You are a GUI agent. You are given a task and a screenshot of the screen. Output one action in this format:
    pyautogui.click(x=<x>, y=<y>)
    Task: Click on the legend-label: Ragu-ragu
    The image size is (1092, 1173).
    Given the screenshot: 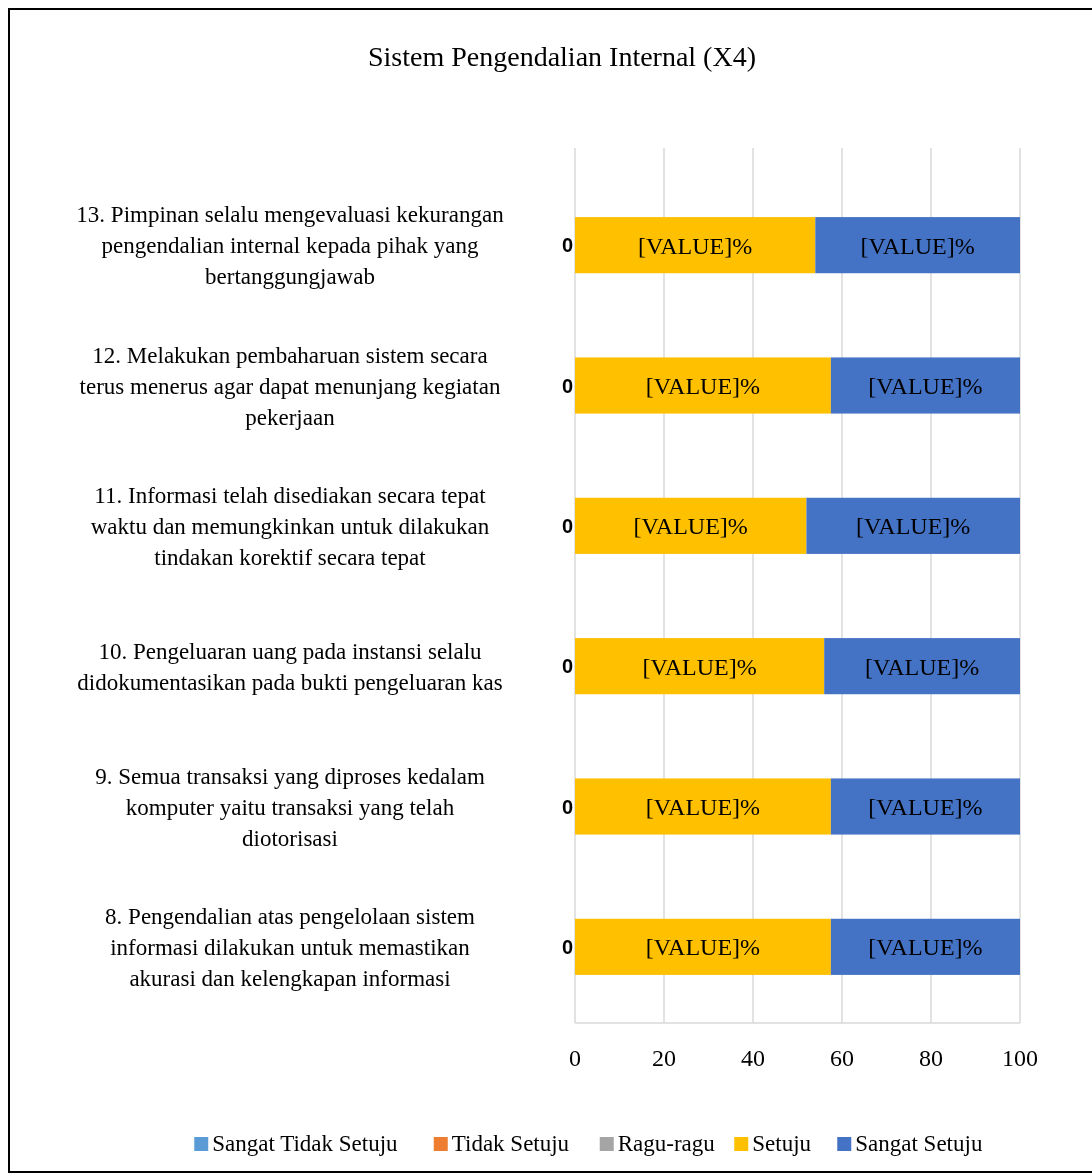 What is the action you would take?
    pyautogui.click(x=666, y=1143)
    